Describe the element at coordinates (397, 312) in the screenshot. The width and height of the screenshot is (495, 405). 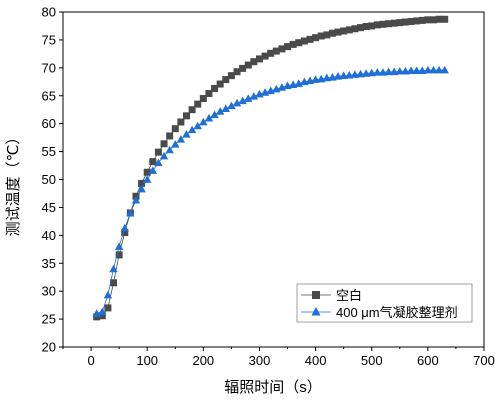
I see `legend-label-aerogel: 400 μm气凝胶整理剂` at that location.